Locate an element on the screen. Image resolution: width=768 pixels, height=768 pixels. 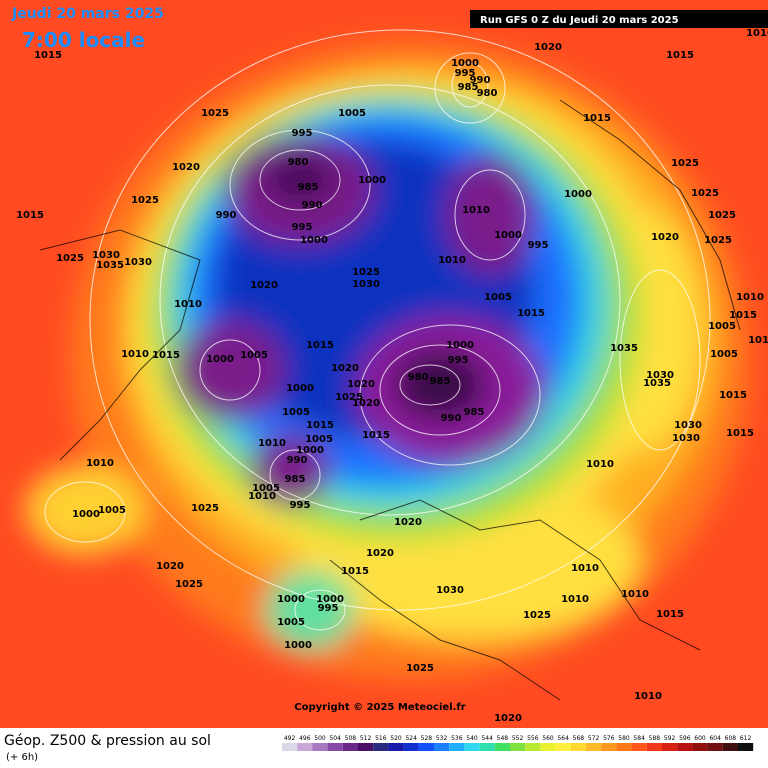
colorbar-label: 548 is located at coordinates (503, 738).